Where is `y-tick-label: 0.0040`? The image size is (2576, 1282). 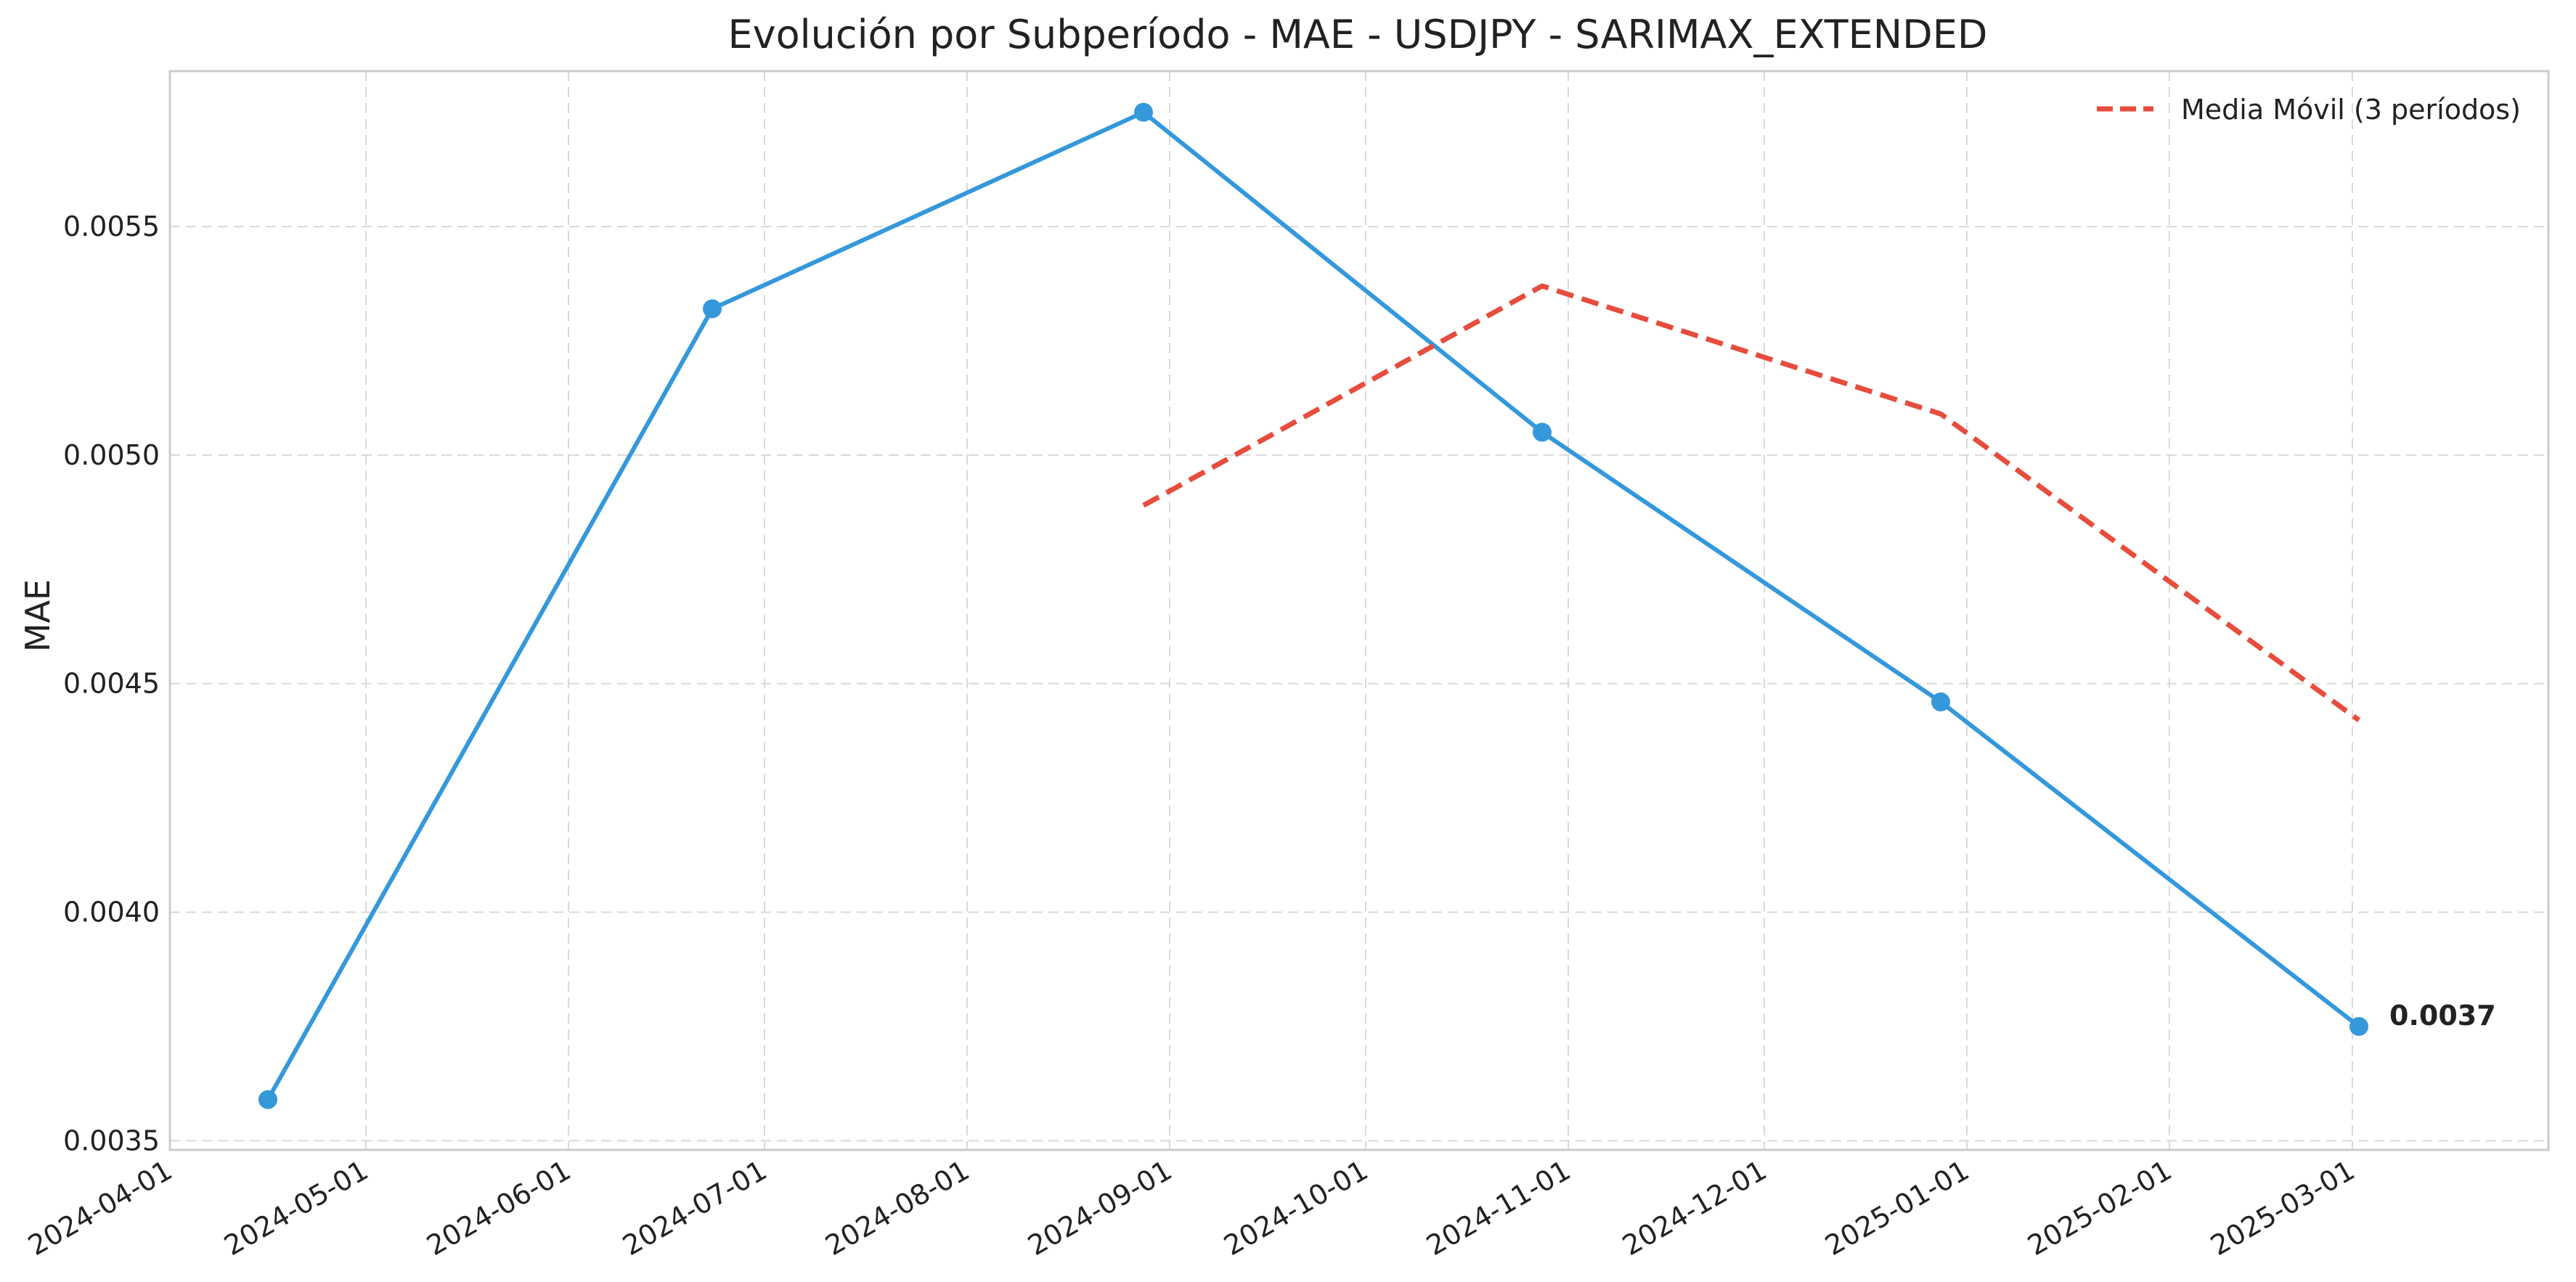
y-tick-label: 0.0040 is located at coordinates (111, 912).